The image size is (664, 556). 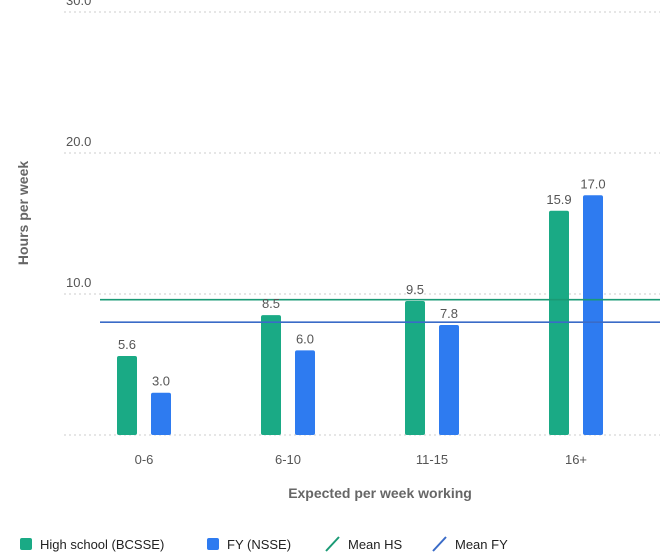 What do you see at coordinates (78, 141) in the screenshot?
I see `y-tick-label: 20.0` at bounding box center [78, 141].